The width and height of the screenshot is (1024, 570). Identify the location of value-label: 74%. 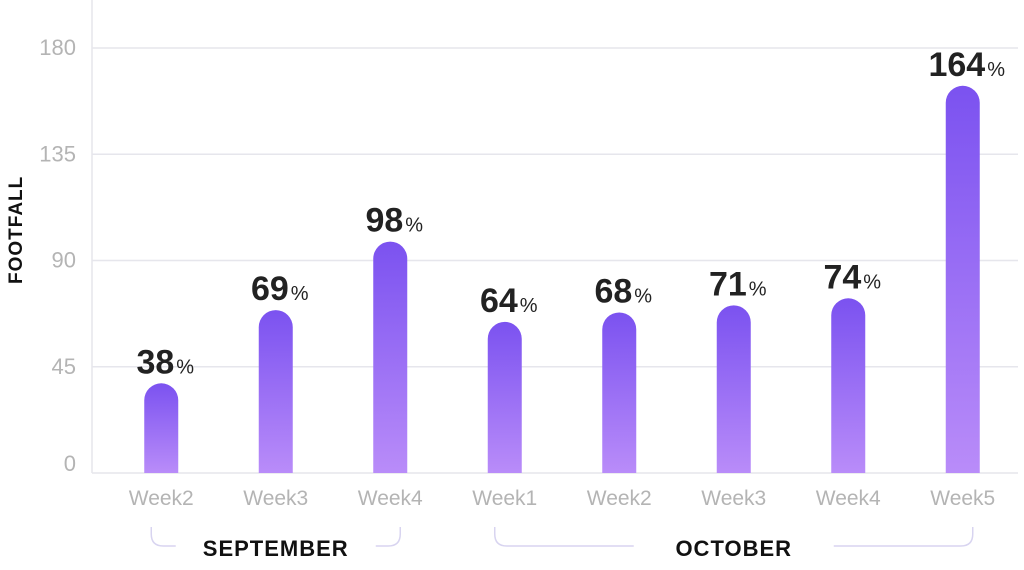
(852, 277).